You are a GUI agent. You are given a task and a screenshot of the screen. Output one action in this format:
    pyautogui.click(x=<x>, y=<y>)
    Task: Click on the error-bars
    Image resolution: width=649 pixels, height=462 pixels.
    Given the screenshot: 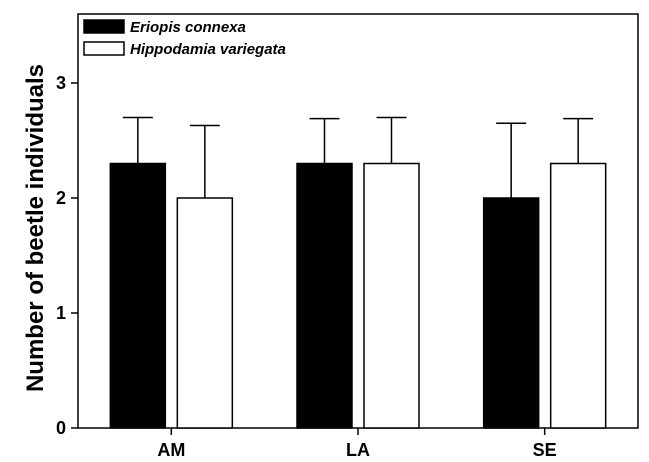 What is the action you would take?
    pyautogui.click(x=358, y=157)
    